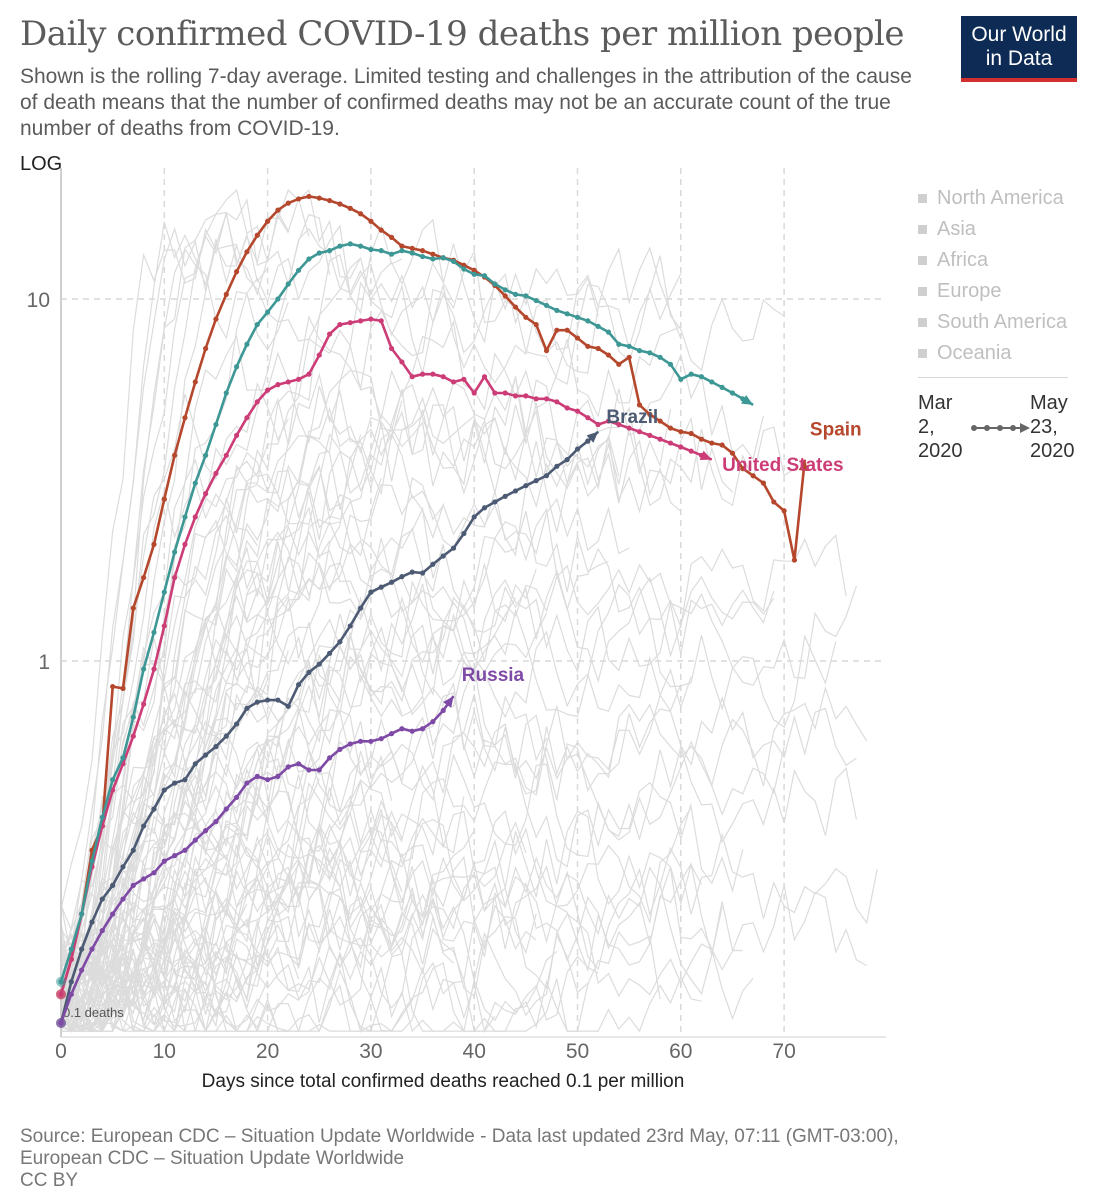 Image resolution: width=1095 pixels, height=1200 pixels. What do you see at coordinates (49, 1180) in the screenshot?
I see `source-license: CC BY` at bounding box center [49, 1180].